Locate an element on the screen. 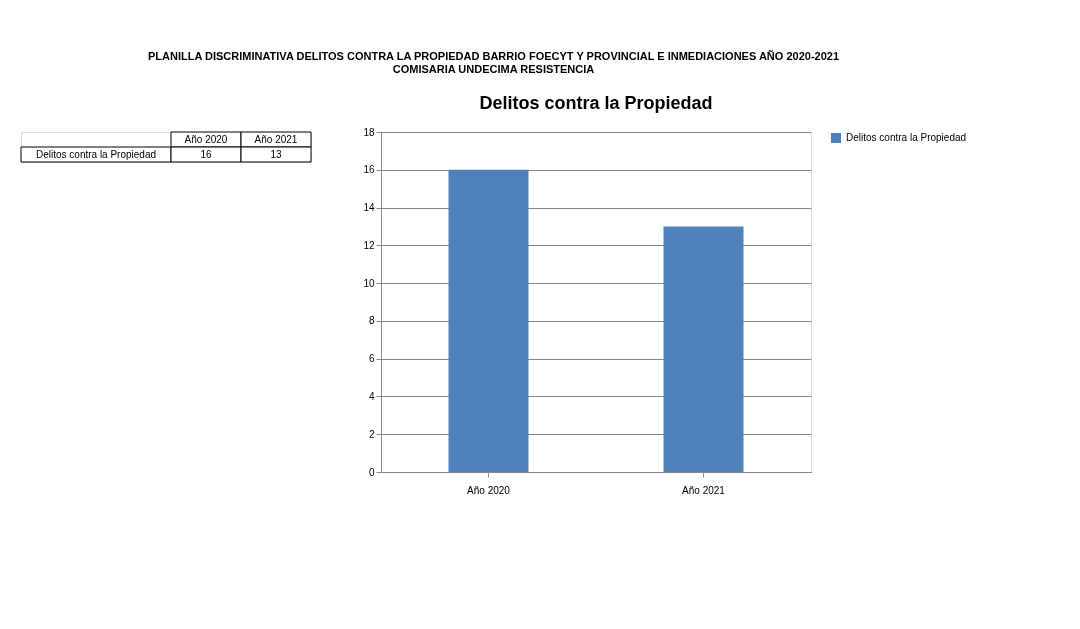  y-tick-label: 14 is located at coordinates (369, 208).